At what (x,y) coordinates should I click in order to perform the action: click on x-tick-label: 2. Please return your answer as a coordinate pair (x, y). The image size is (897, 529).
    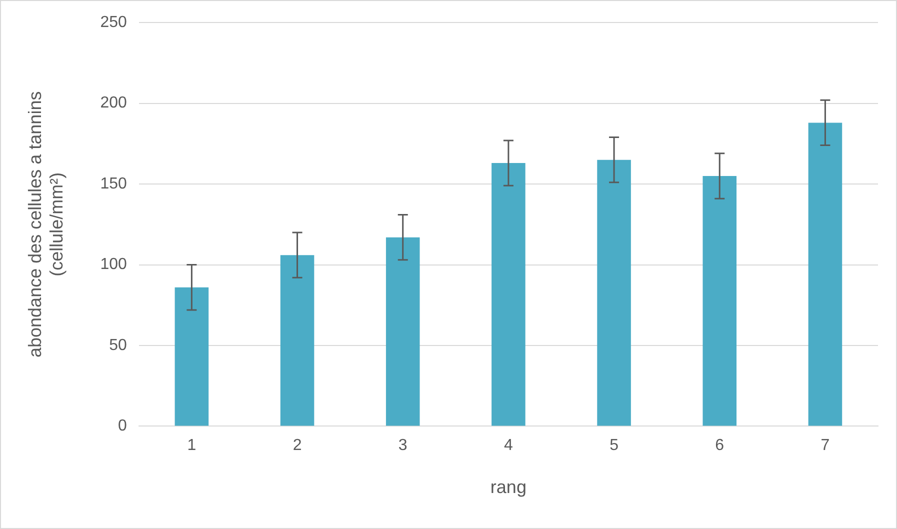
    Looking at the image, I should click on (297, 445).